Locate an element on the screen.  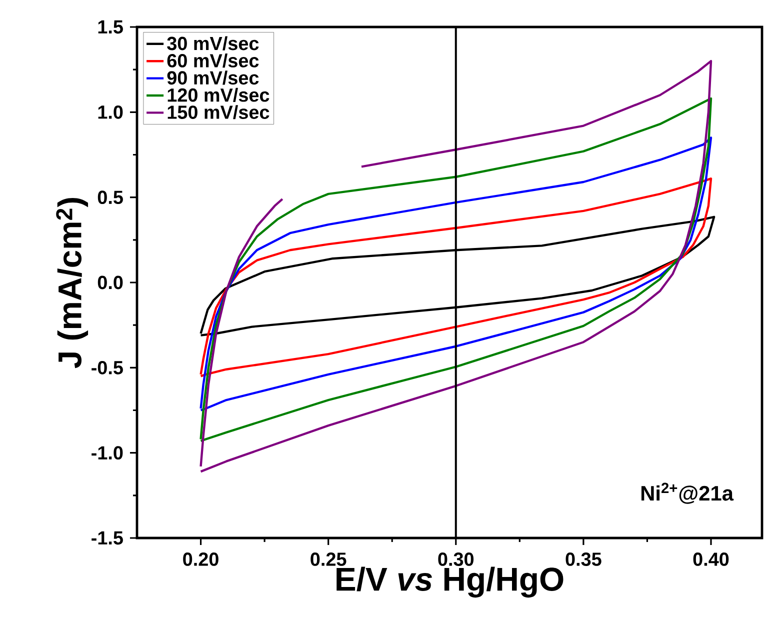
legend-label: 30 mV/sec is located at coordinates (213, 43).